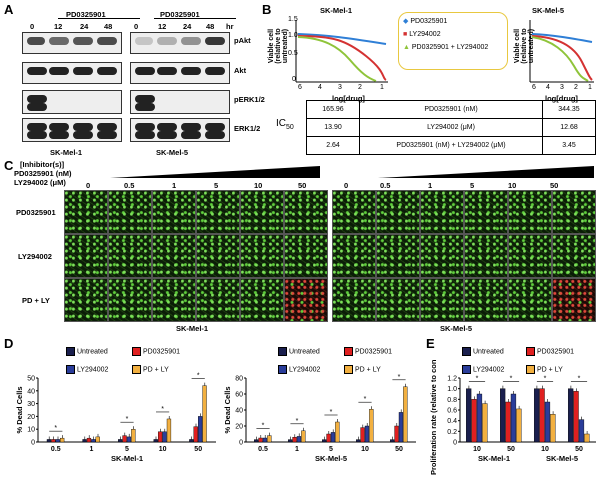 The width and height of the screenshot is (600, 477). I want to click on panel-label-c: C, so click(9, 165).